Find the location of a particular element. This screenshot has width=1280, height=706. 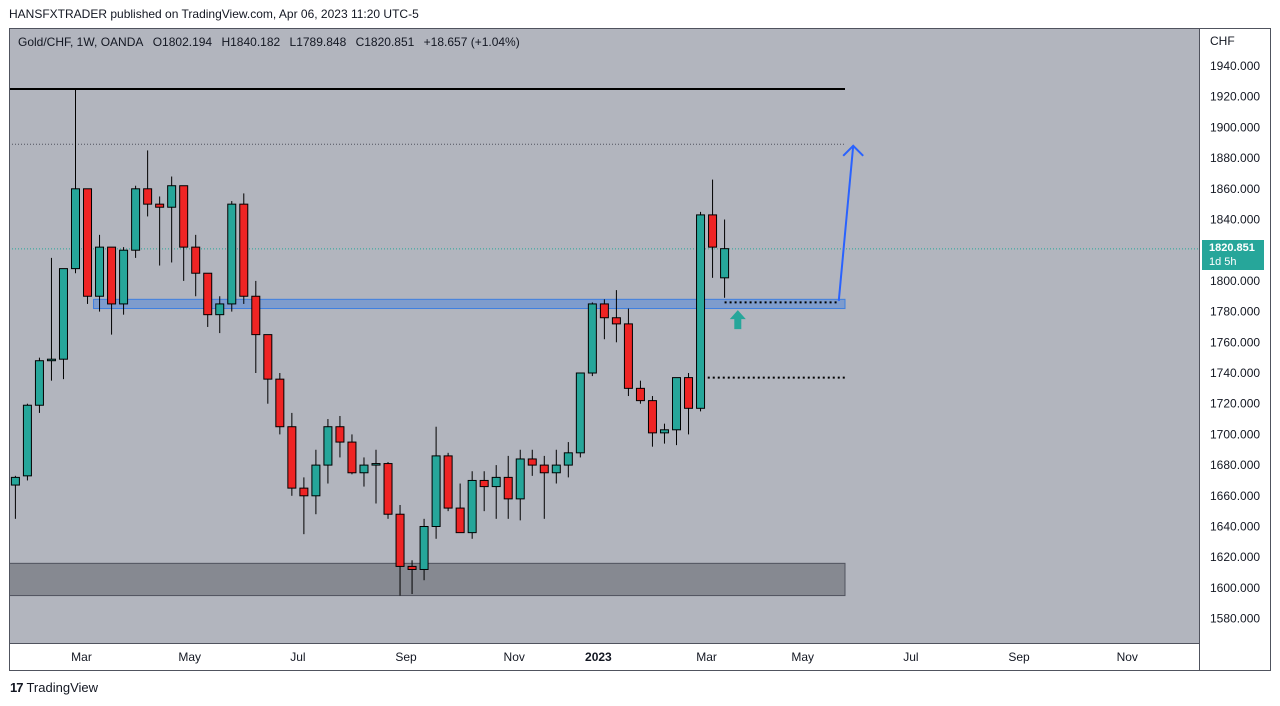

last-price-tag: 1820.851 1d 5h is located at coordinates (1233, 255).